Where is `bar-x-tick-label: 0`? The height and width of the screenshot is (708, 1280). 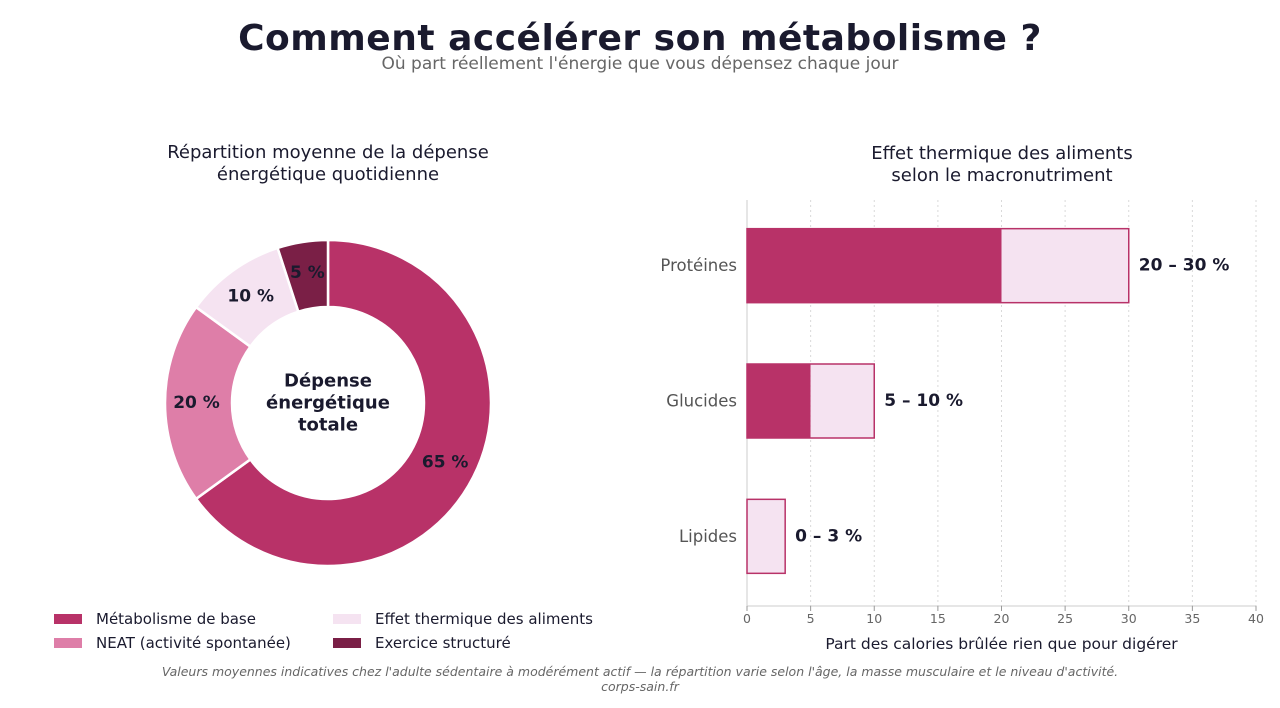 bar-x-tick-label: 0 is located at coordinates (747, 618).